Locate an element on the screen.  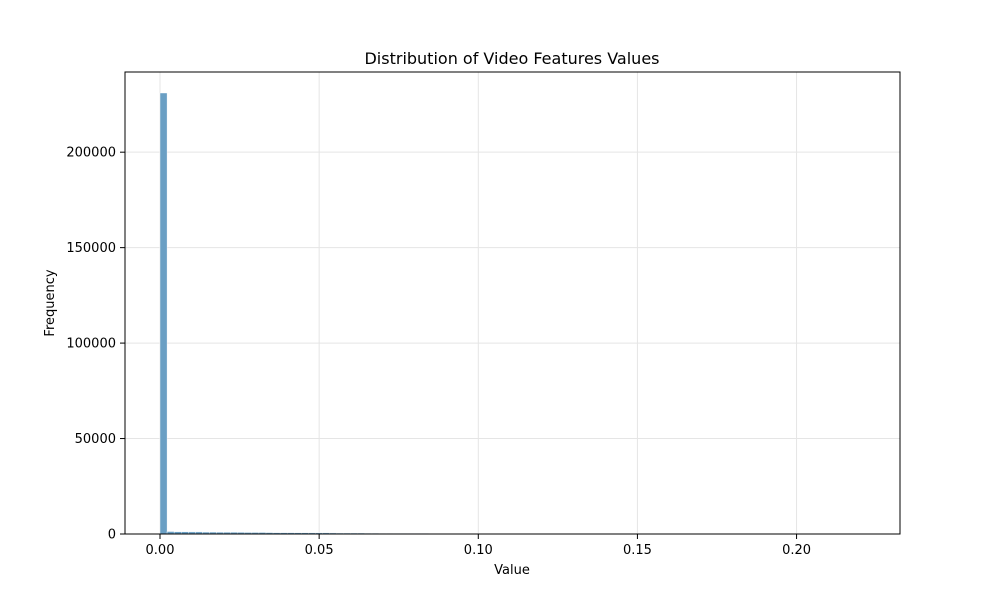
y-axis-ticks: 0 50000 100000 150000 200000 is located at coordinates (95, 344).